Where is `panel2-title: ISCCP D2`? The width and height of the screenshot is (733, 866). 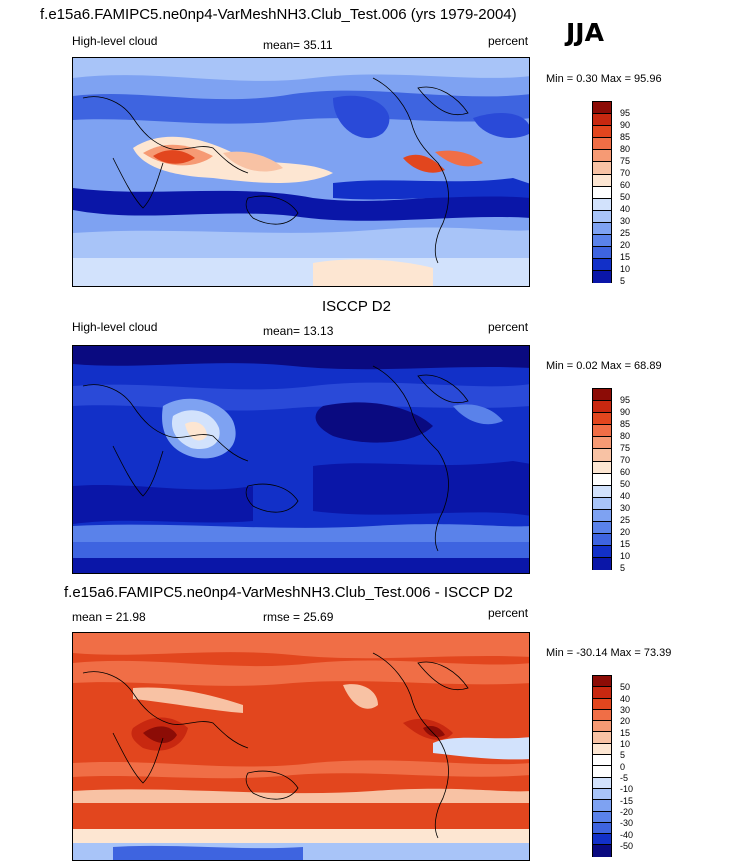
panel2-title: ISCCP D2 is located at coordinates (356, 306).